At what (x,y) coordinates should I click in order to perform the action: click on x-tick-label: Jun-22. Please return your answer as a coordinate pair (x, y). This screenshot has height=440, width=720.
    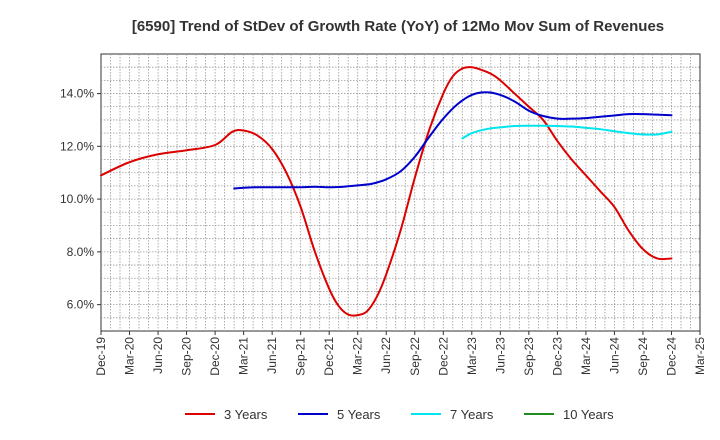
    Looking at the image, I should click on (386, 355).